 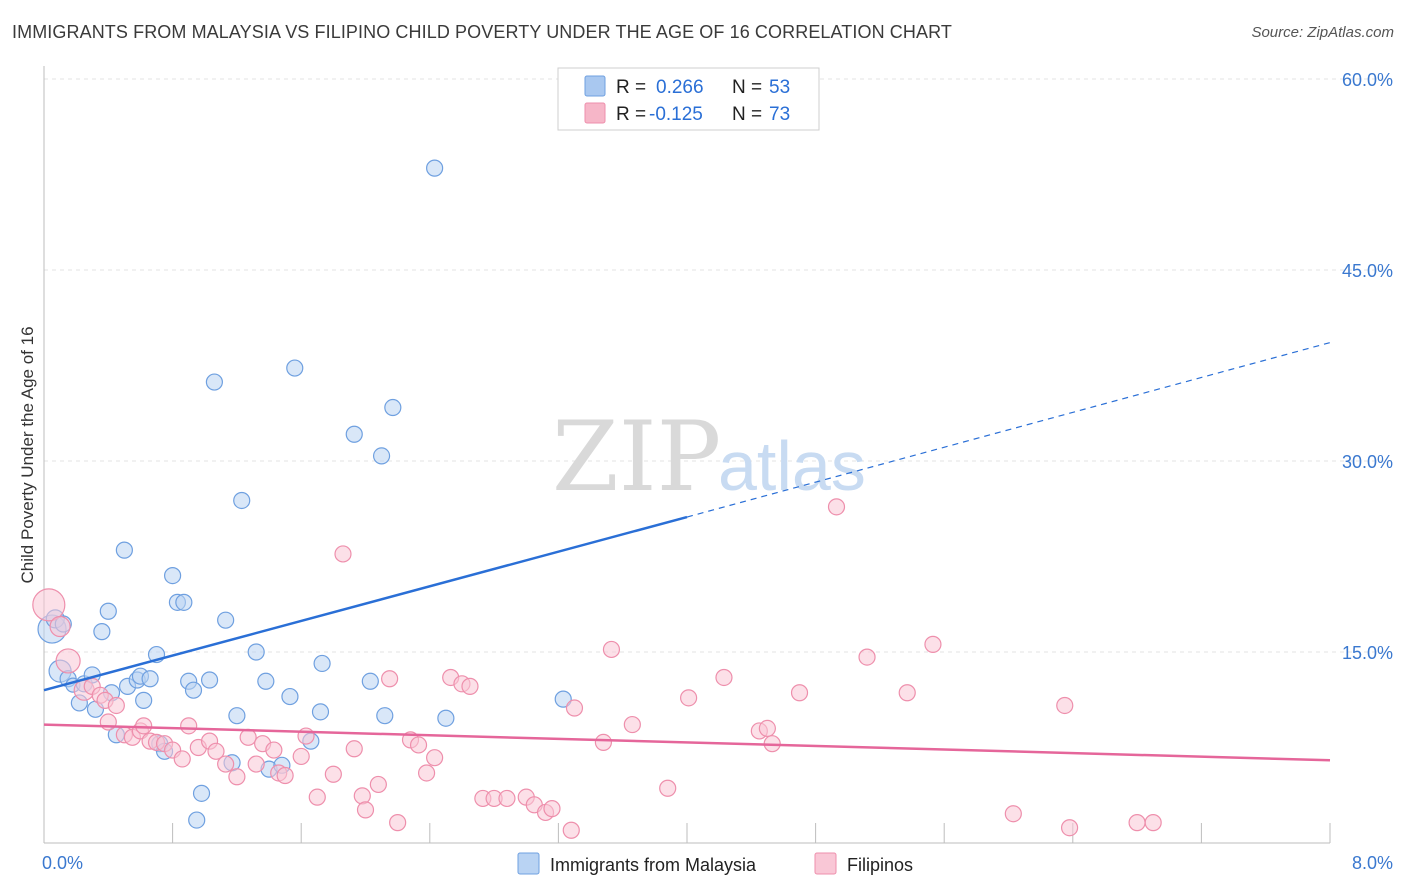 What do you see at coordinates (747, 114) in the screenshot?
I see `legend-n-label-2: N =` at bounding box center [747, 114].